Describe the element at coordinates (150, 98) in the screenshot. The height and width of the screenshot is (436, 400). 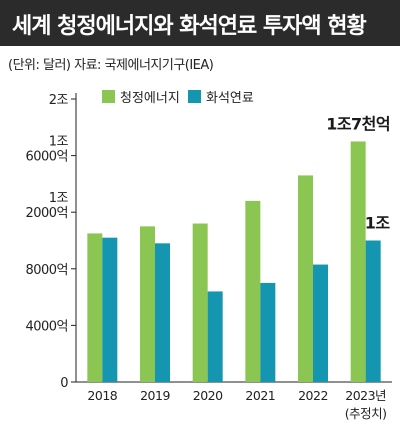
I see `legend-label: 청정에너지` at that location.